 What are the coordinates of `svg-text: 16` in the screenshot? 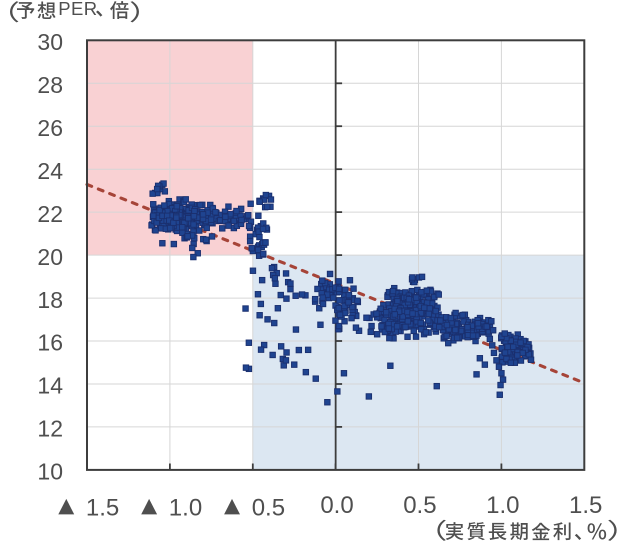 It's located at (50, 343).